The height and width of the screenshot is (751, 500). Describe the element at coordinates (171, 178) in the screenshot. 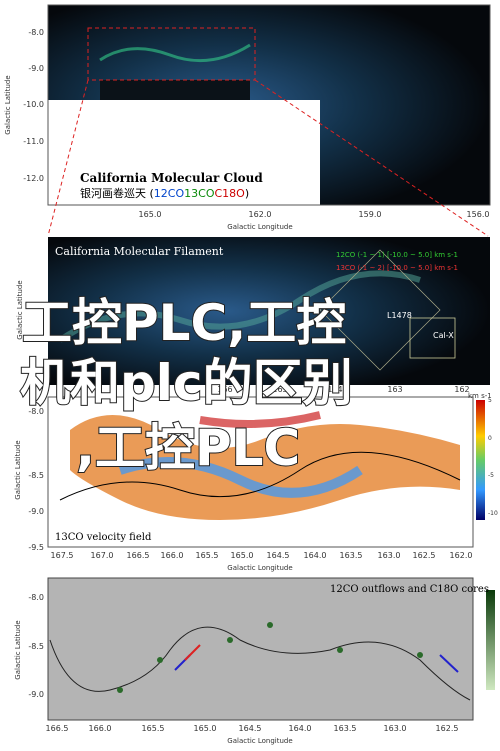

I see `panel-title: California Molecular Cloud` at that location.